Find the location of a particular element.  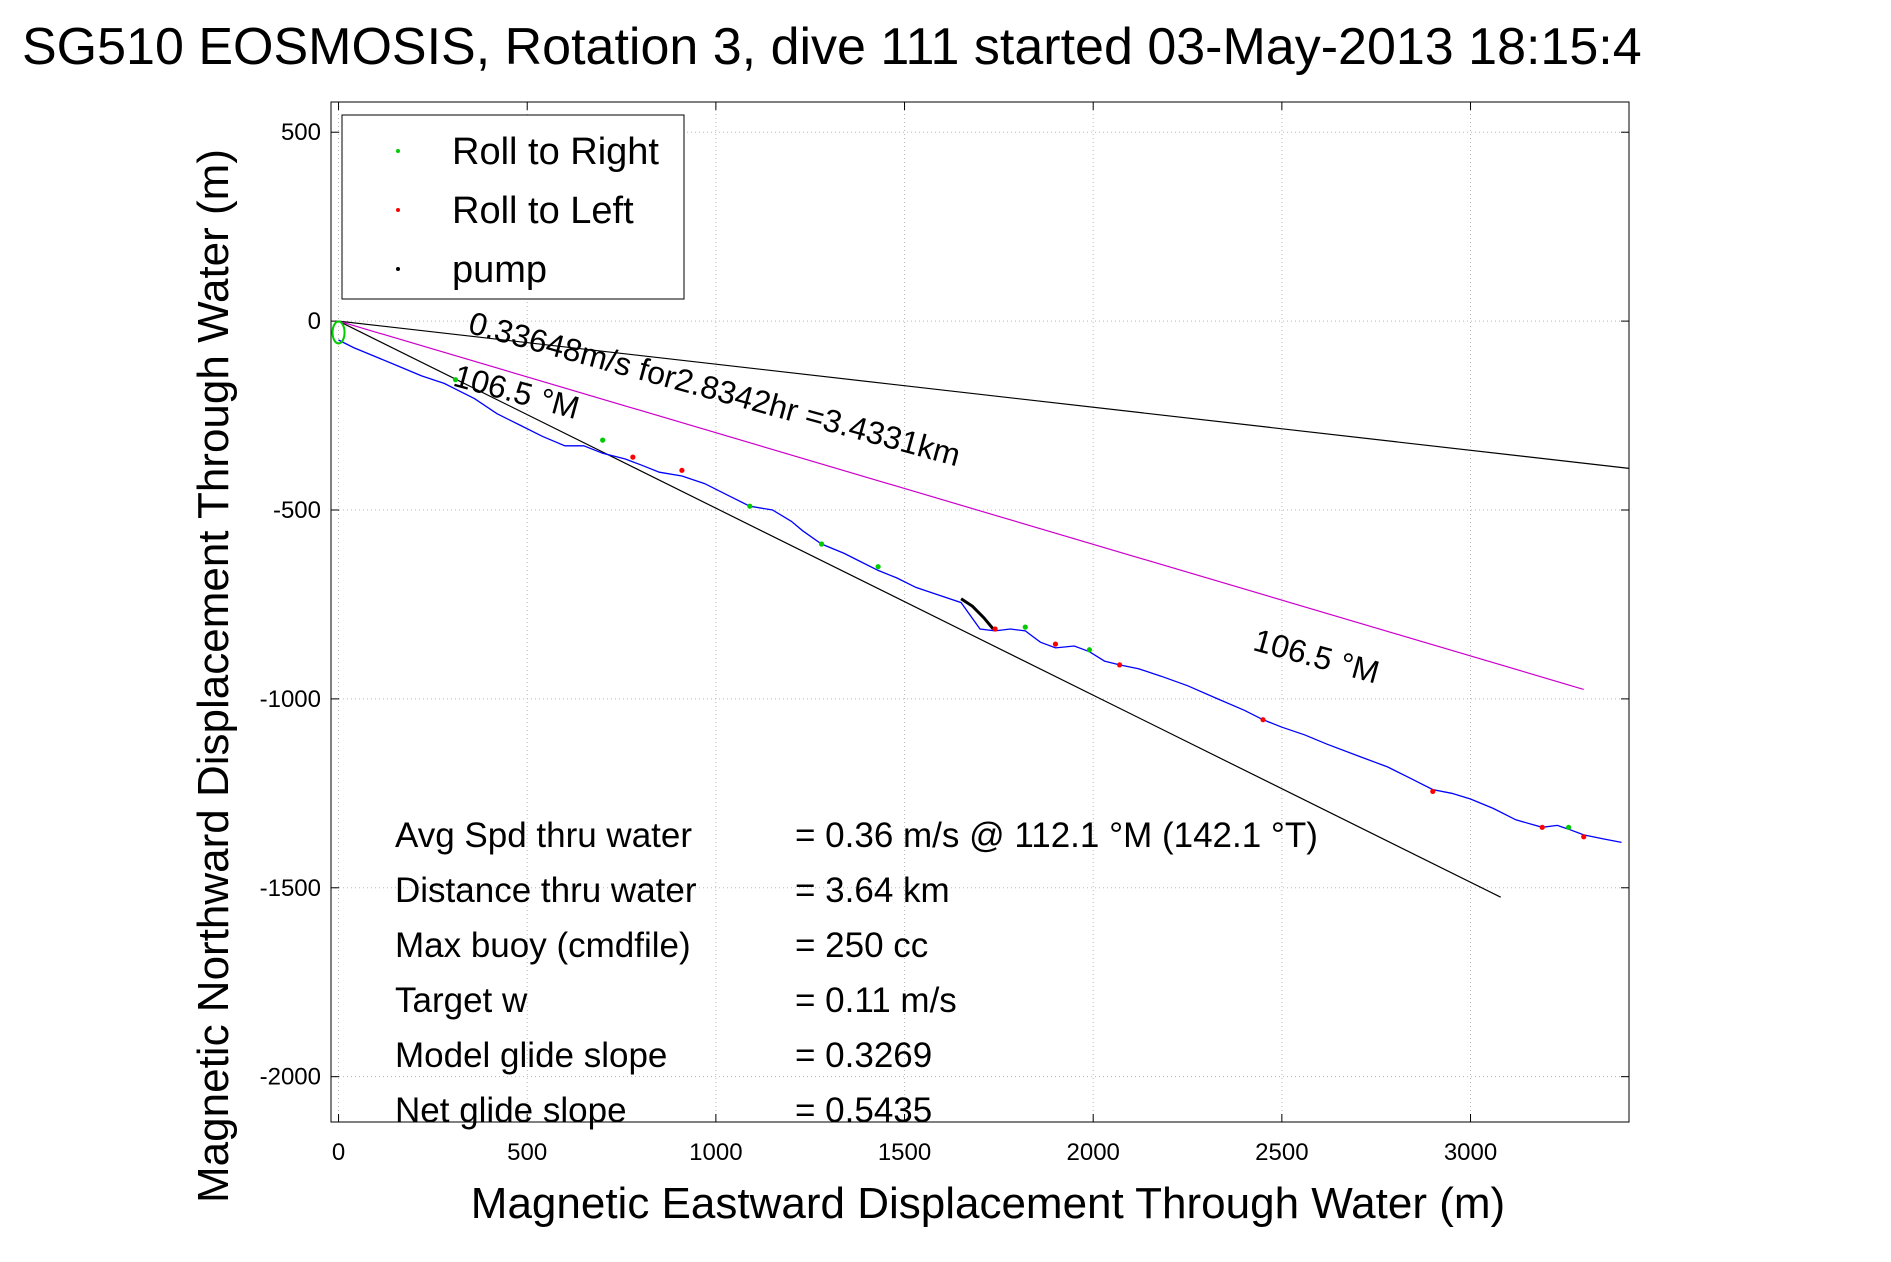

legend: Roll to Right Roll to Left pump is located at coordinates (513, 207).